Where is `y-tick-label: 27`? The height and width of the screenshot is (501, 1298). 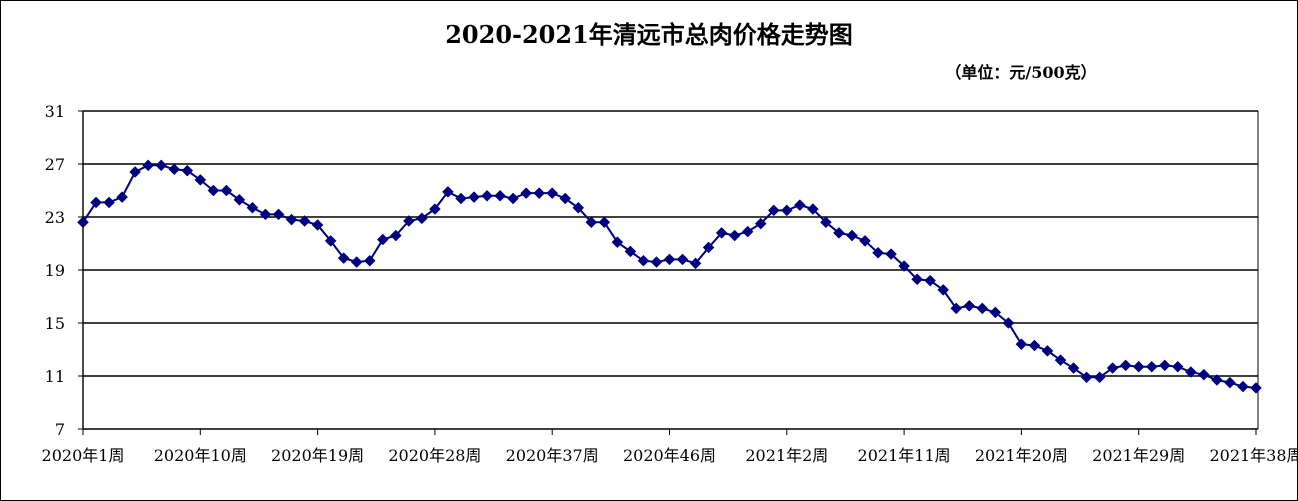
y-tick-label: 27 is located at coordinates (55, 164).